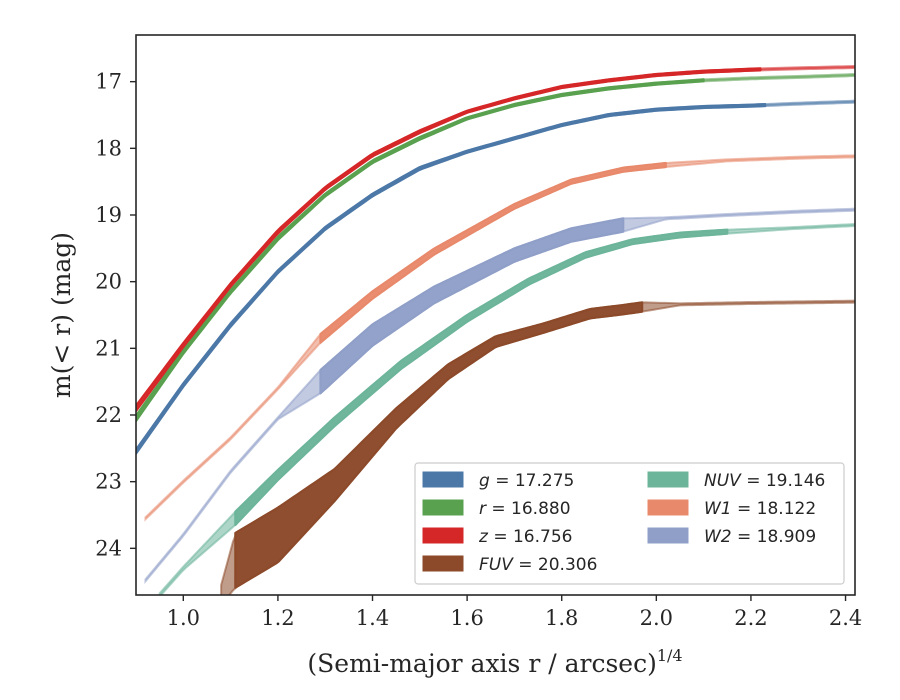 The width and height of the screenshot is (900, 700). I want to click on y-tick-label: 18, so click(108, 148).